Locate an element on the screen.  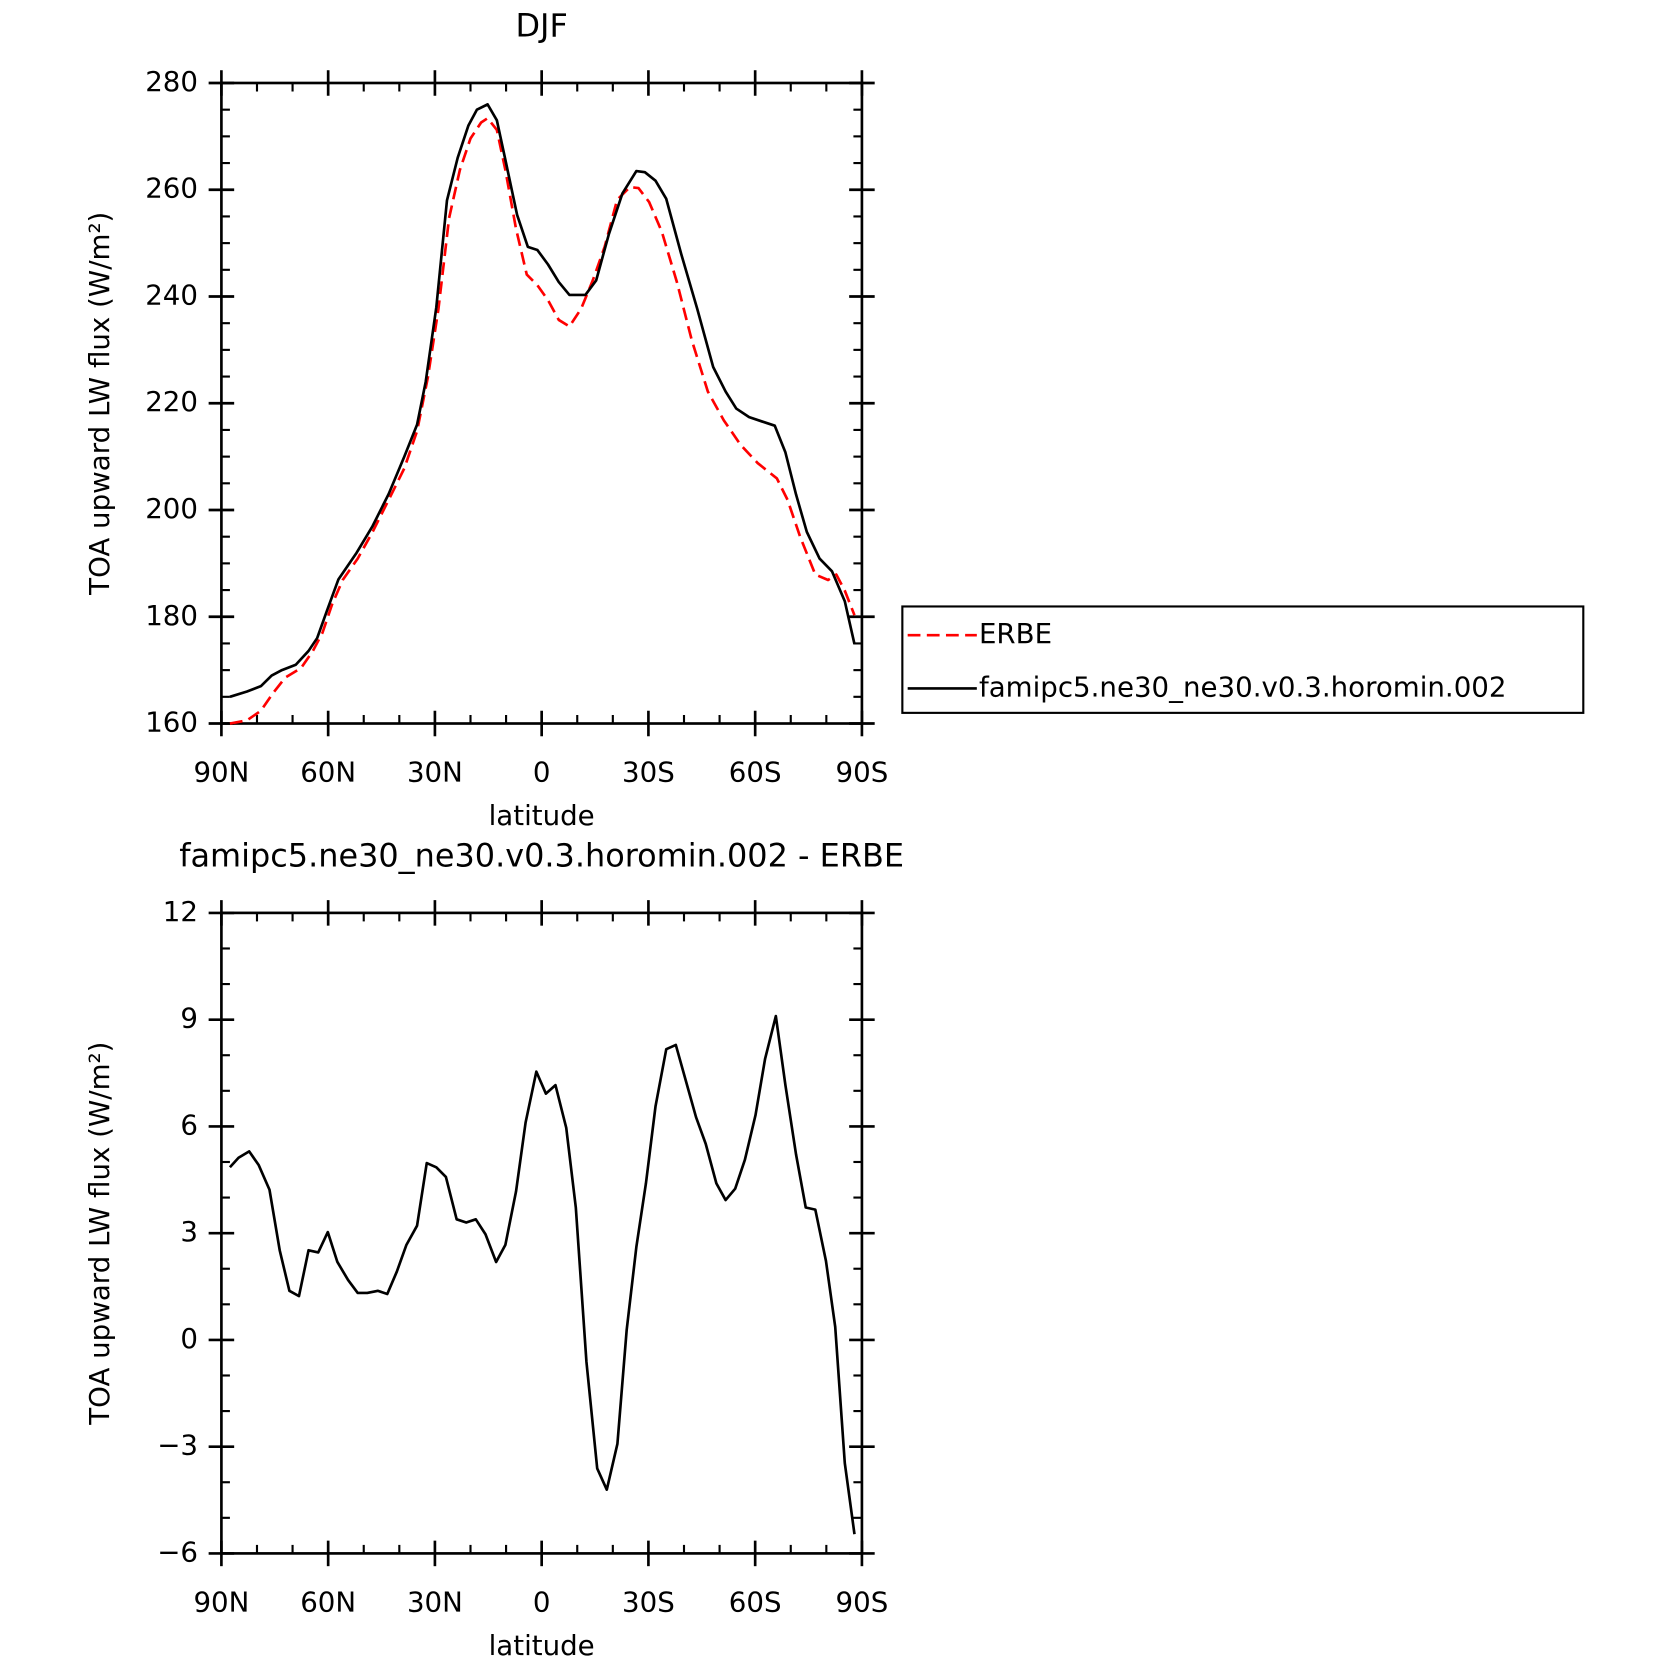
y-tick-label: −3 is located at coordinates (177, 1445).